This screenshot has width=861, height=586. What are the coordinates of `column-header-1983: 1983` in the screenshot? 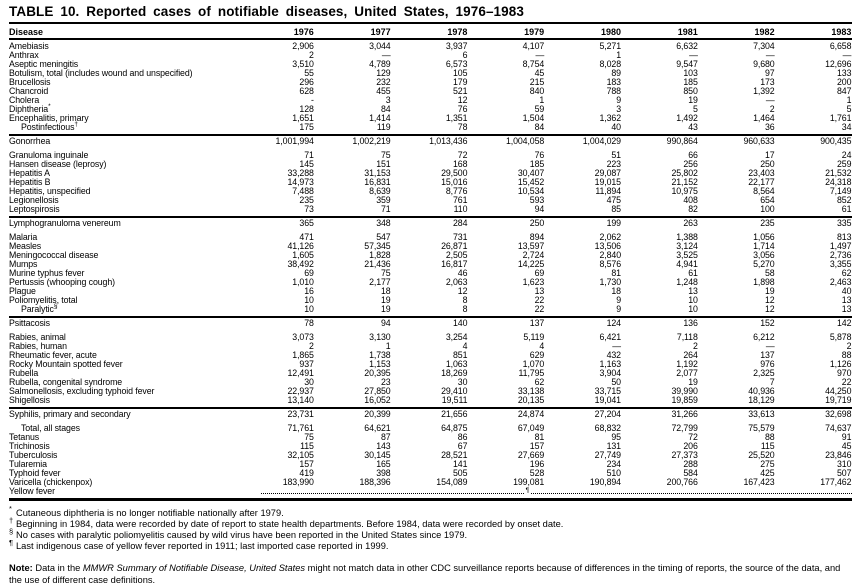 It's located at (841, 32).